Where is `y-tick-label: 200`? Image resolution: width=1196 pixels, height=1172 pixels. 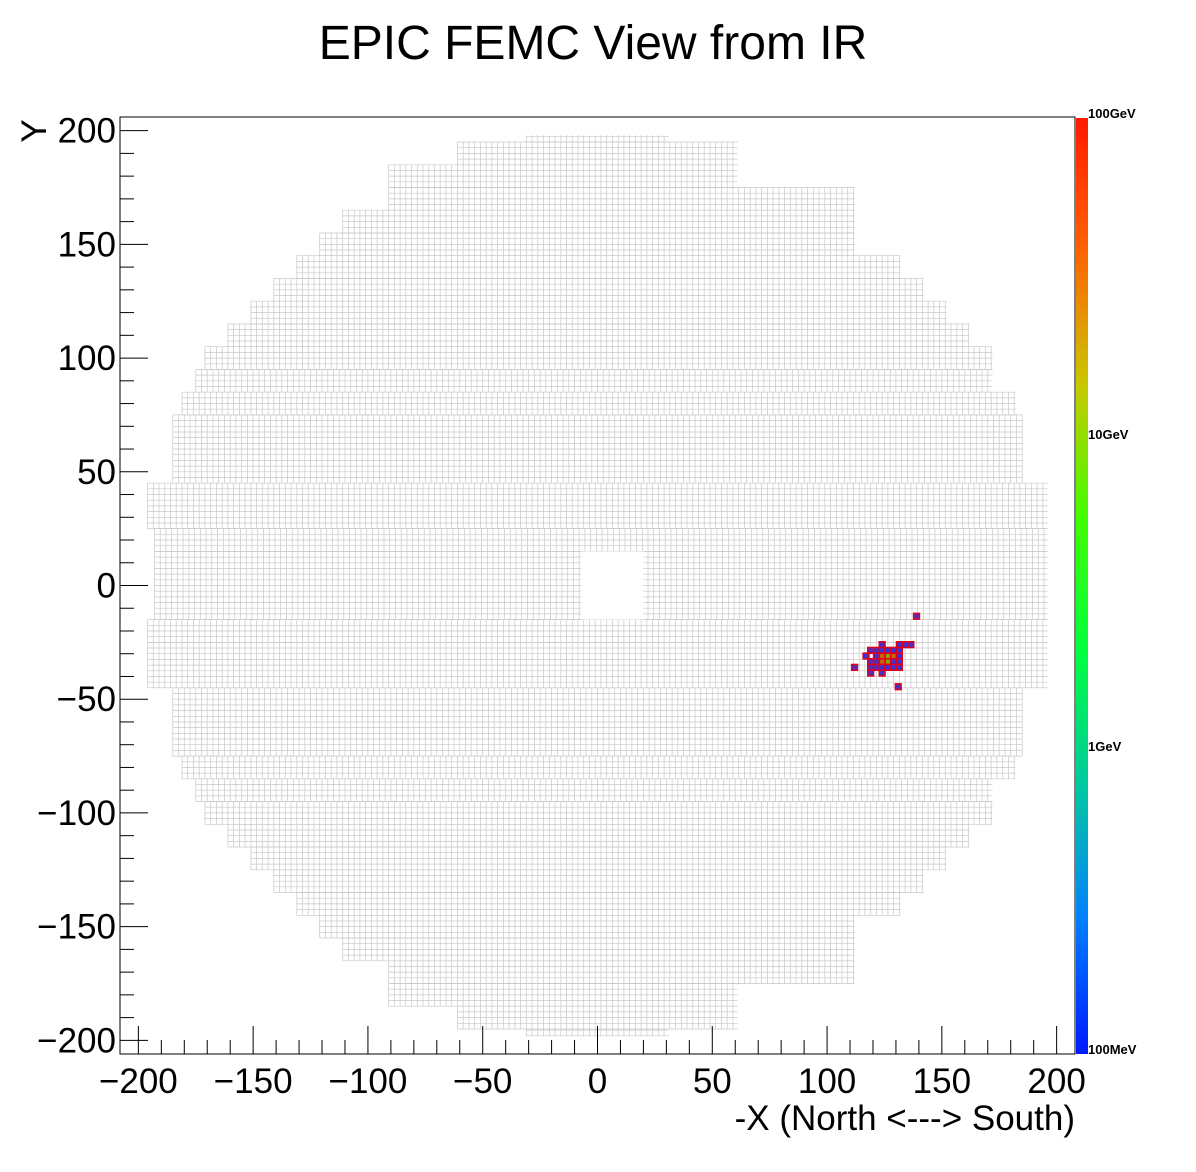
y-tick-label: 200 is located at coordinates (87, 131).